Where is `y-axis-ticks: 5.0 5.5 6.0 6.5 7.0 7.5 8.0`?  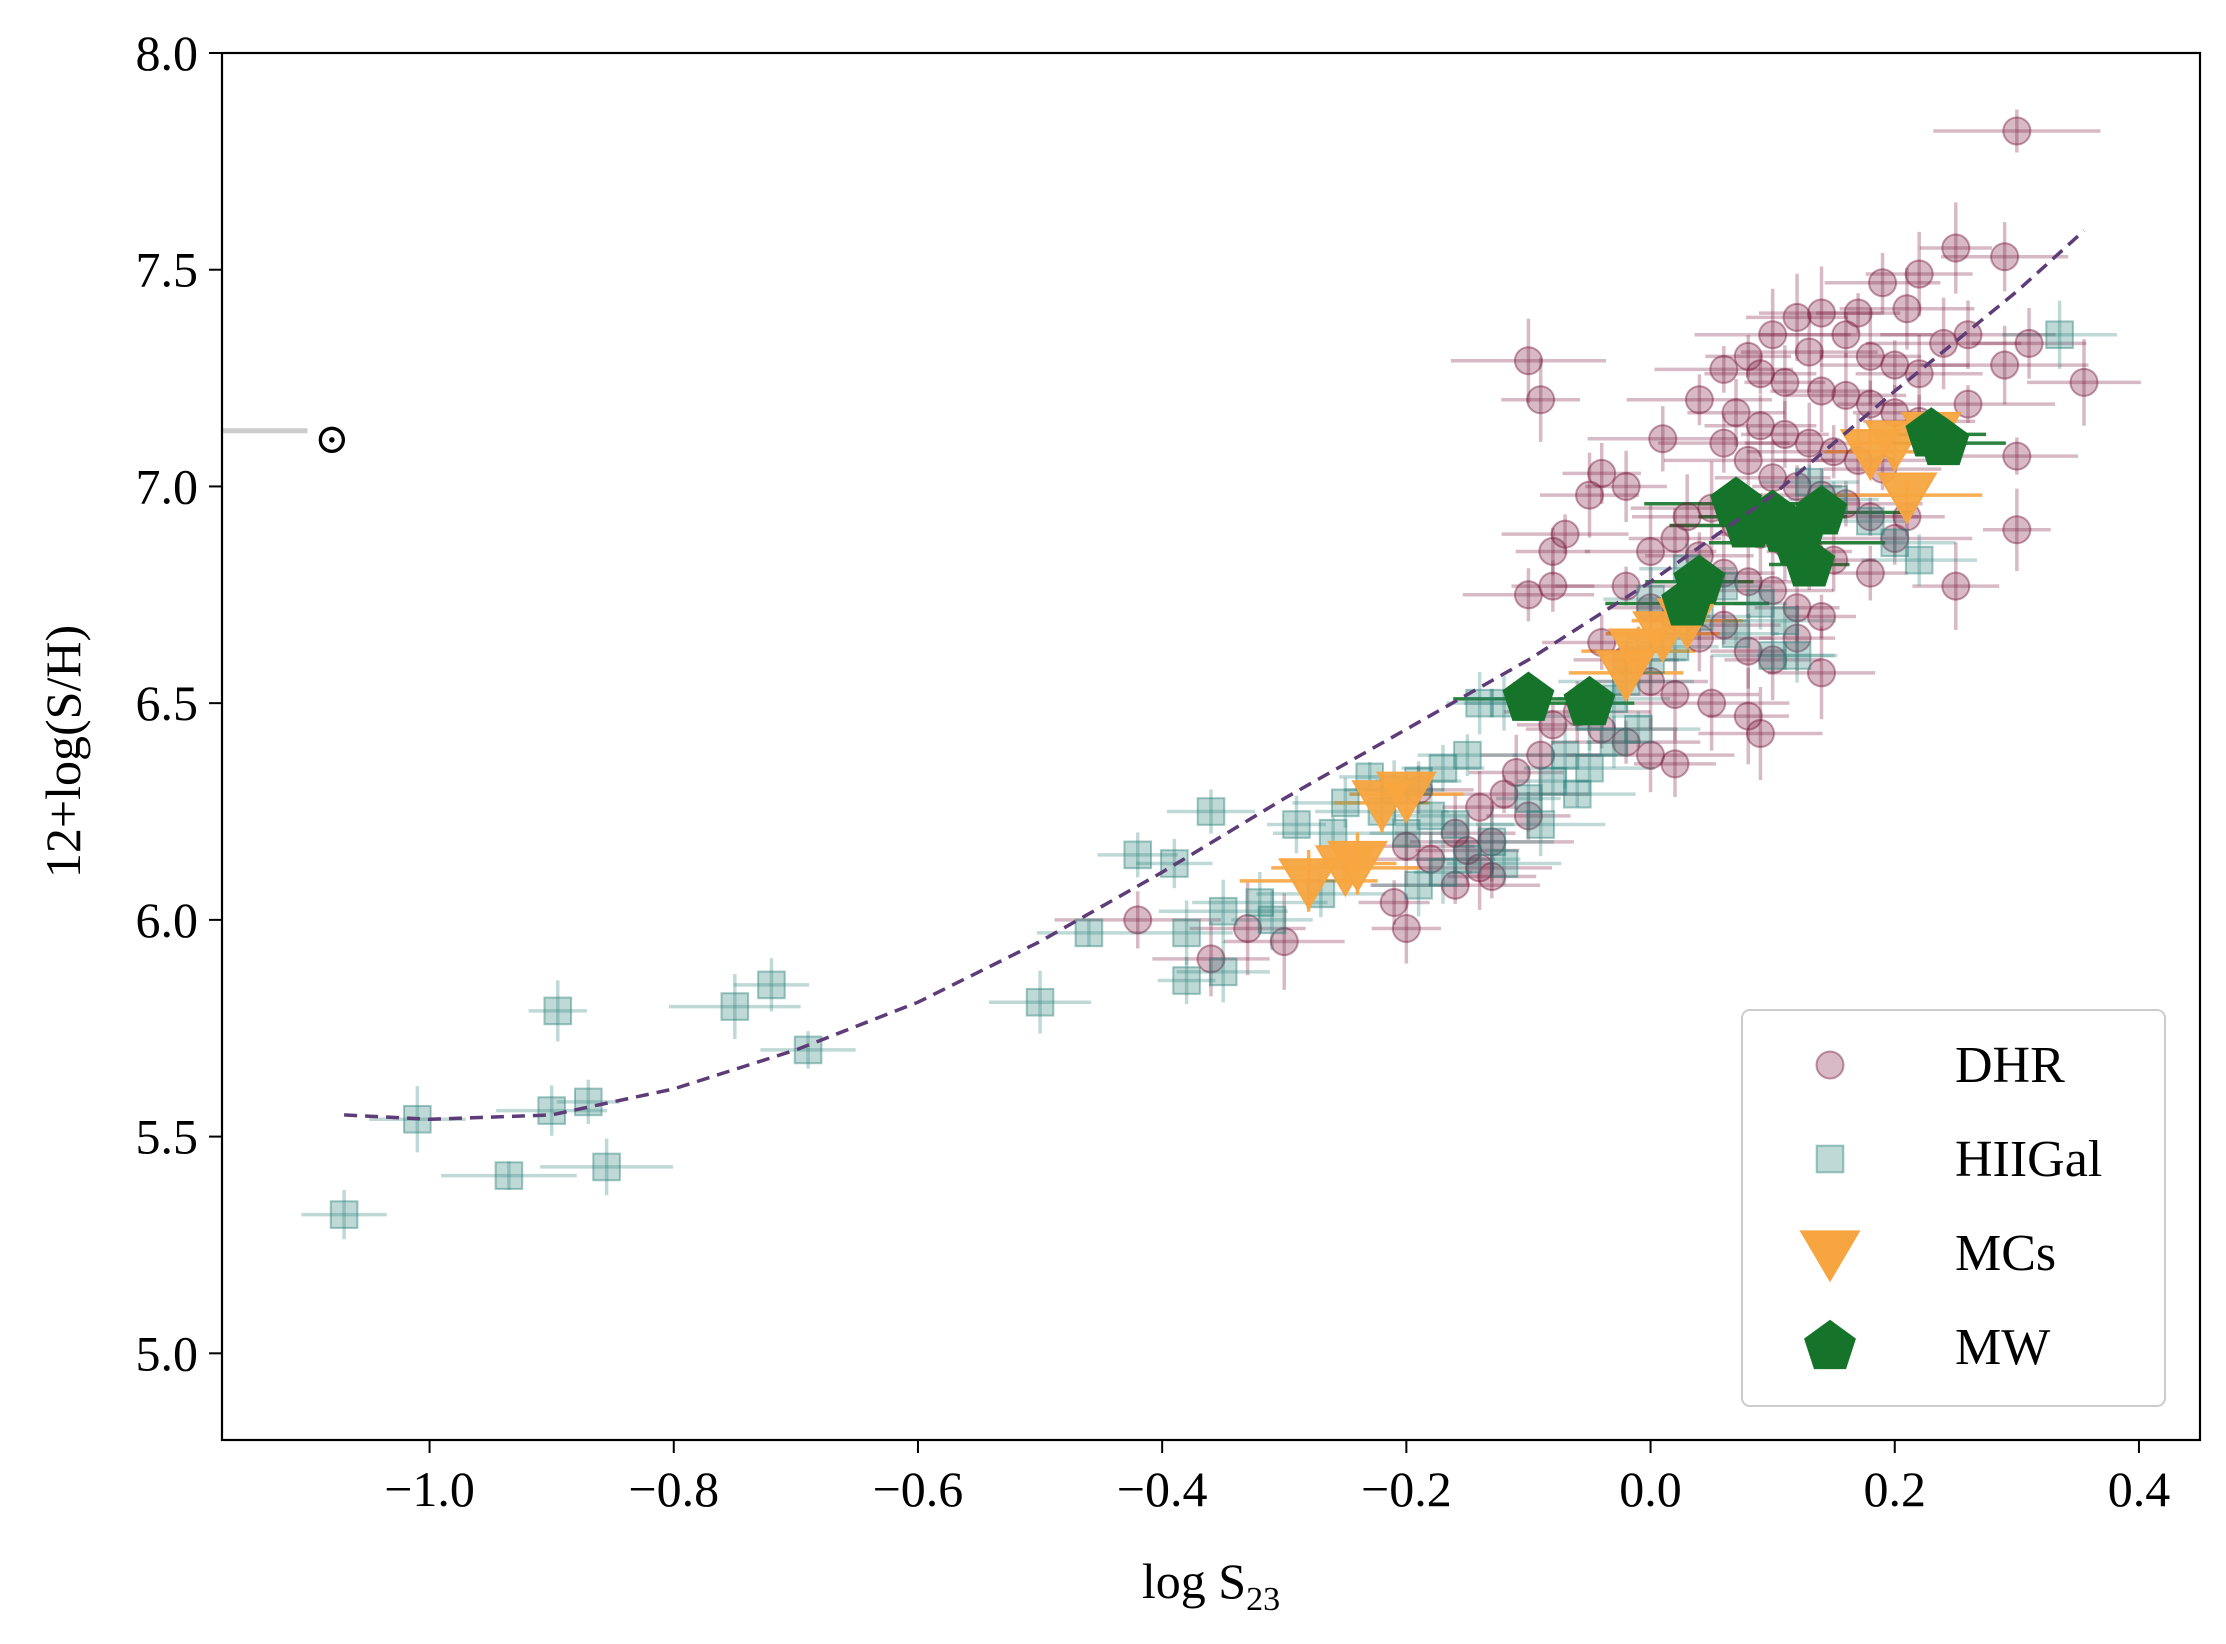 y-axis-ticks: 5.0 5.5 6.0 6.5 7.0 7.5 8.0 is located at coordinates (179, 703).